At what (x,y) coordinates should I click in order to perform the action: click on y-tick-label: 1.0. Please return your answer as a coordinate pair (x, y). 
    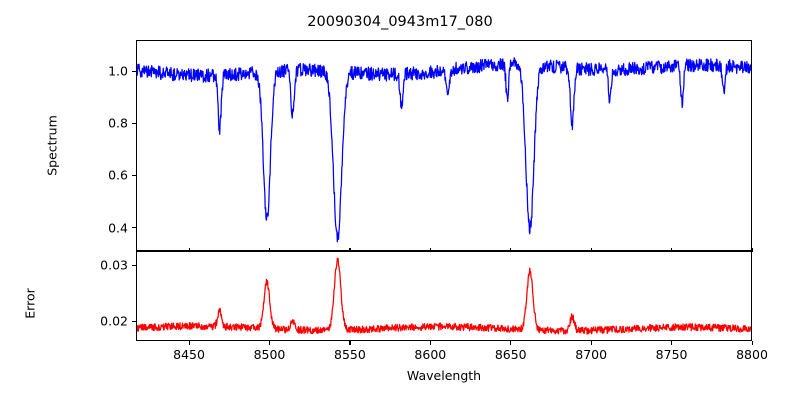
    Looking at the image, I should click on (118, 71).